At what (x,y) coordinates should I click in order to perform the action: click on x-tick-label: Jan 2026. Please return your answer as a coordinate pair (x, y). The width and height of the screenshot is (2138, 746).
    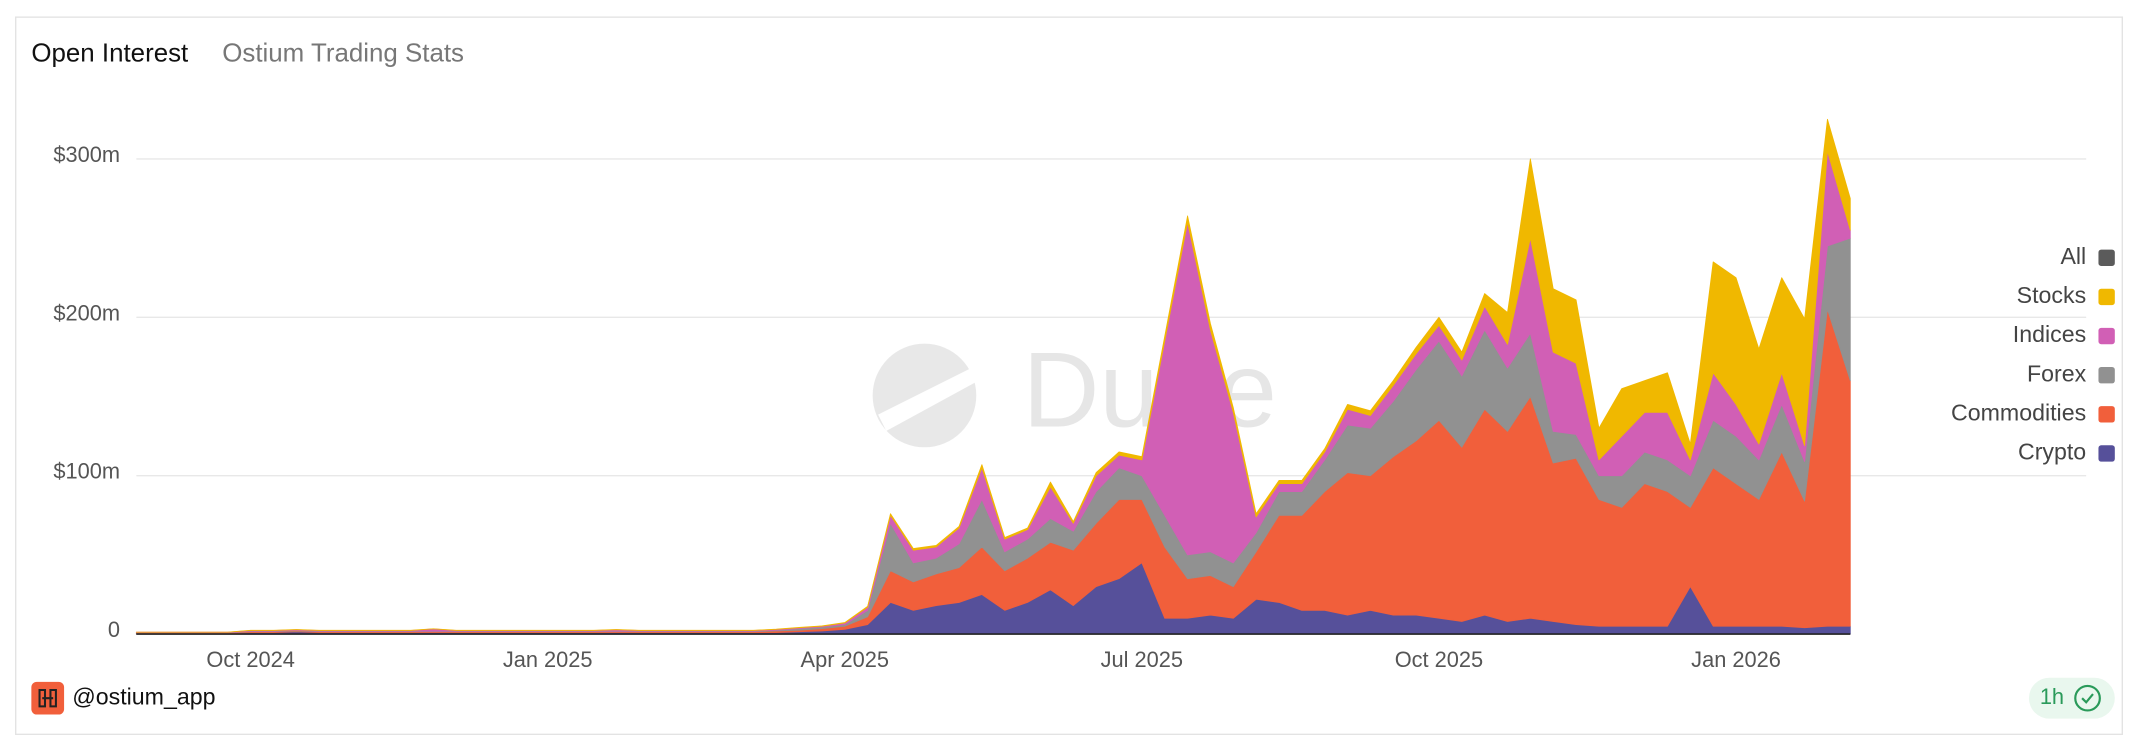
    Looking at the image, I should click on (1736, 659).